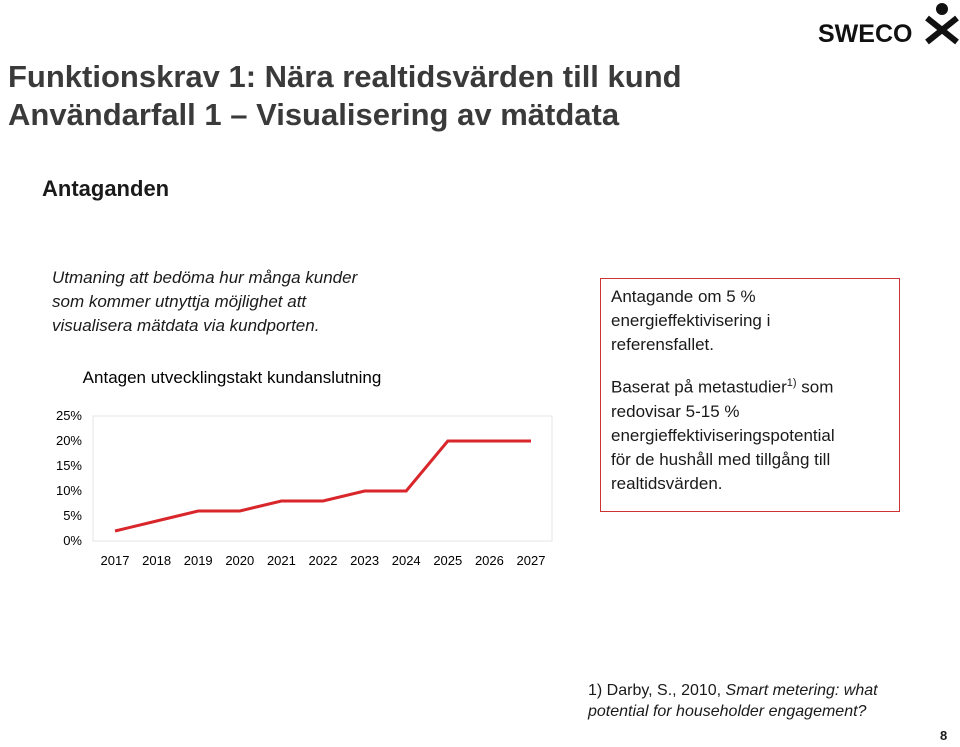  What do you see at coordinates (156, 560) in the screenshot?
I see `x-tick-label: 2018` at bounding box center [156, 560].